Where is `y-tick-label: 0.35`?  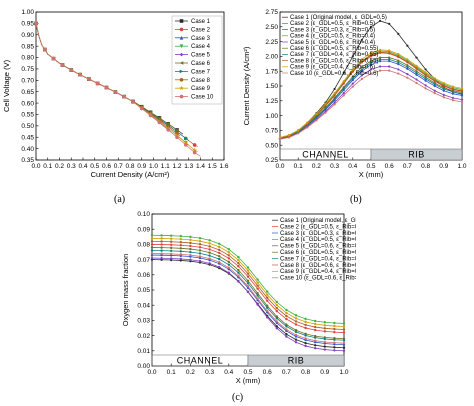
y-tick-label: 0.35 is located at coordinates (27, 160).